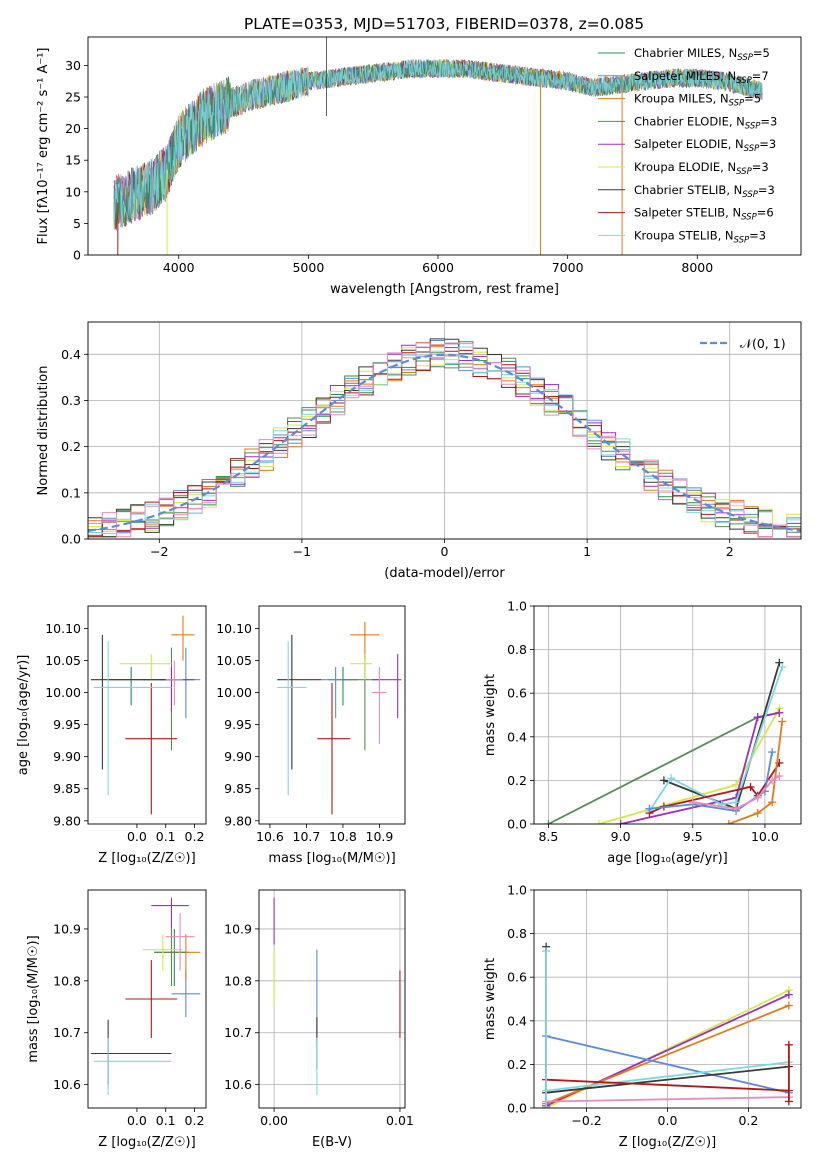 The image size is (819, 1170). What do you see at coordinates (548, 836) in the screenshot?
I see `tick-label-x: 8.5` at bounding box center [548, 836].